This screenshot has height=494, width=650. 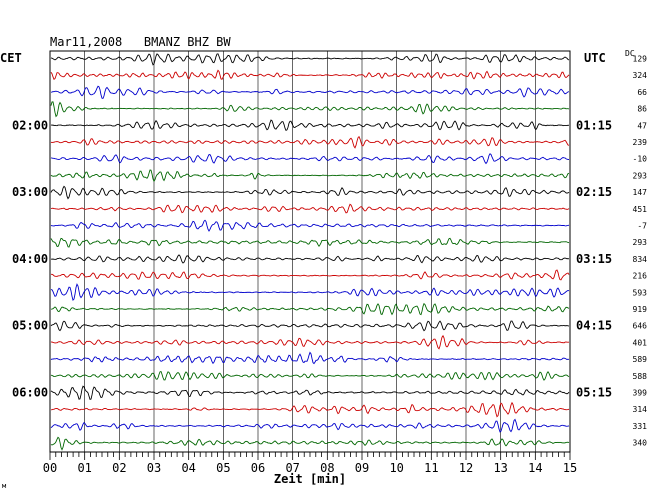 What do you see at coordinates (640, 359) in the screenshot?
I see `dc-value-label: 589` at bounding box center [640, 359].